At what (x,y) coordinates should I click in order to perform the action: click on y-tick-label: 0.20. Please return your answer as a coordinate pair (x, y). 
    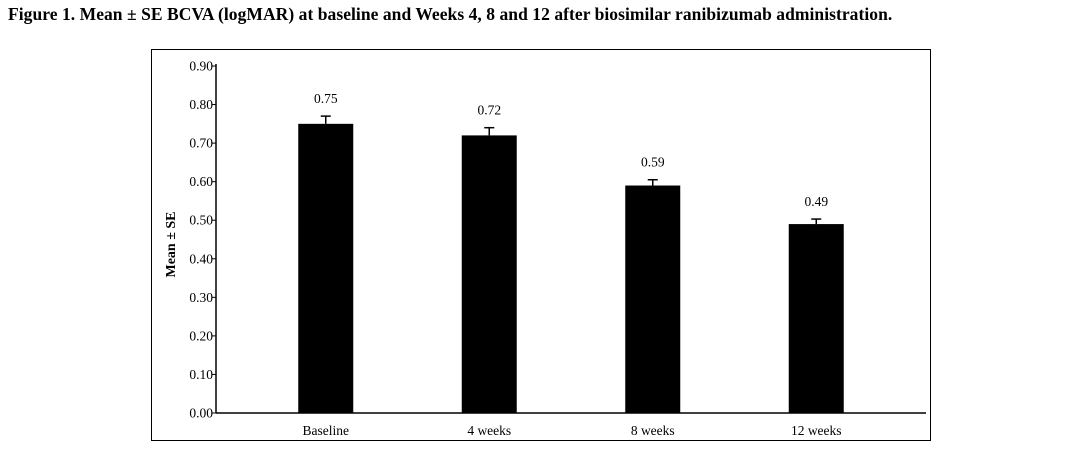
    Looking at the image, I should click on (201, 335).